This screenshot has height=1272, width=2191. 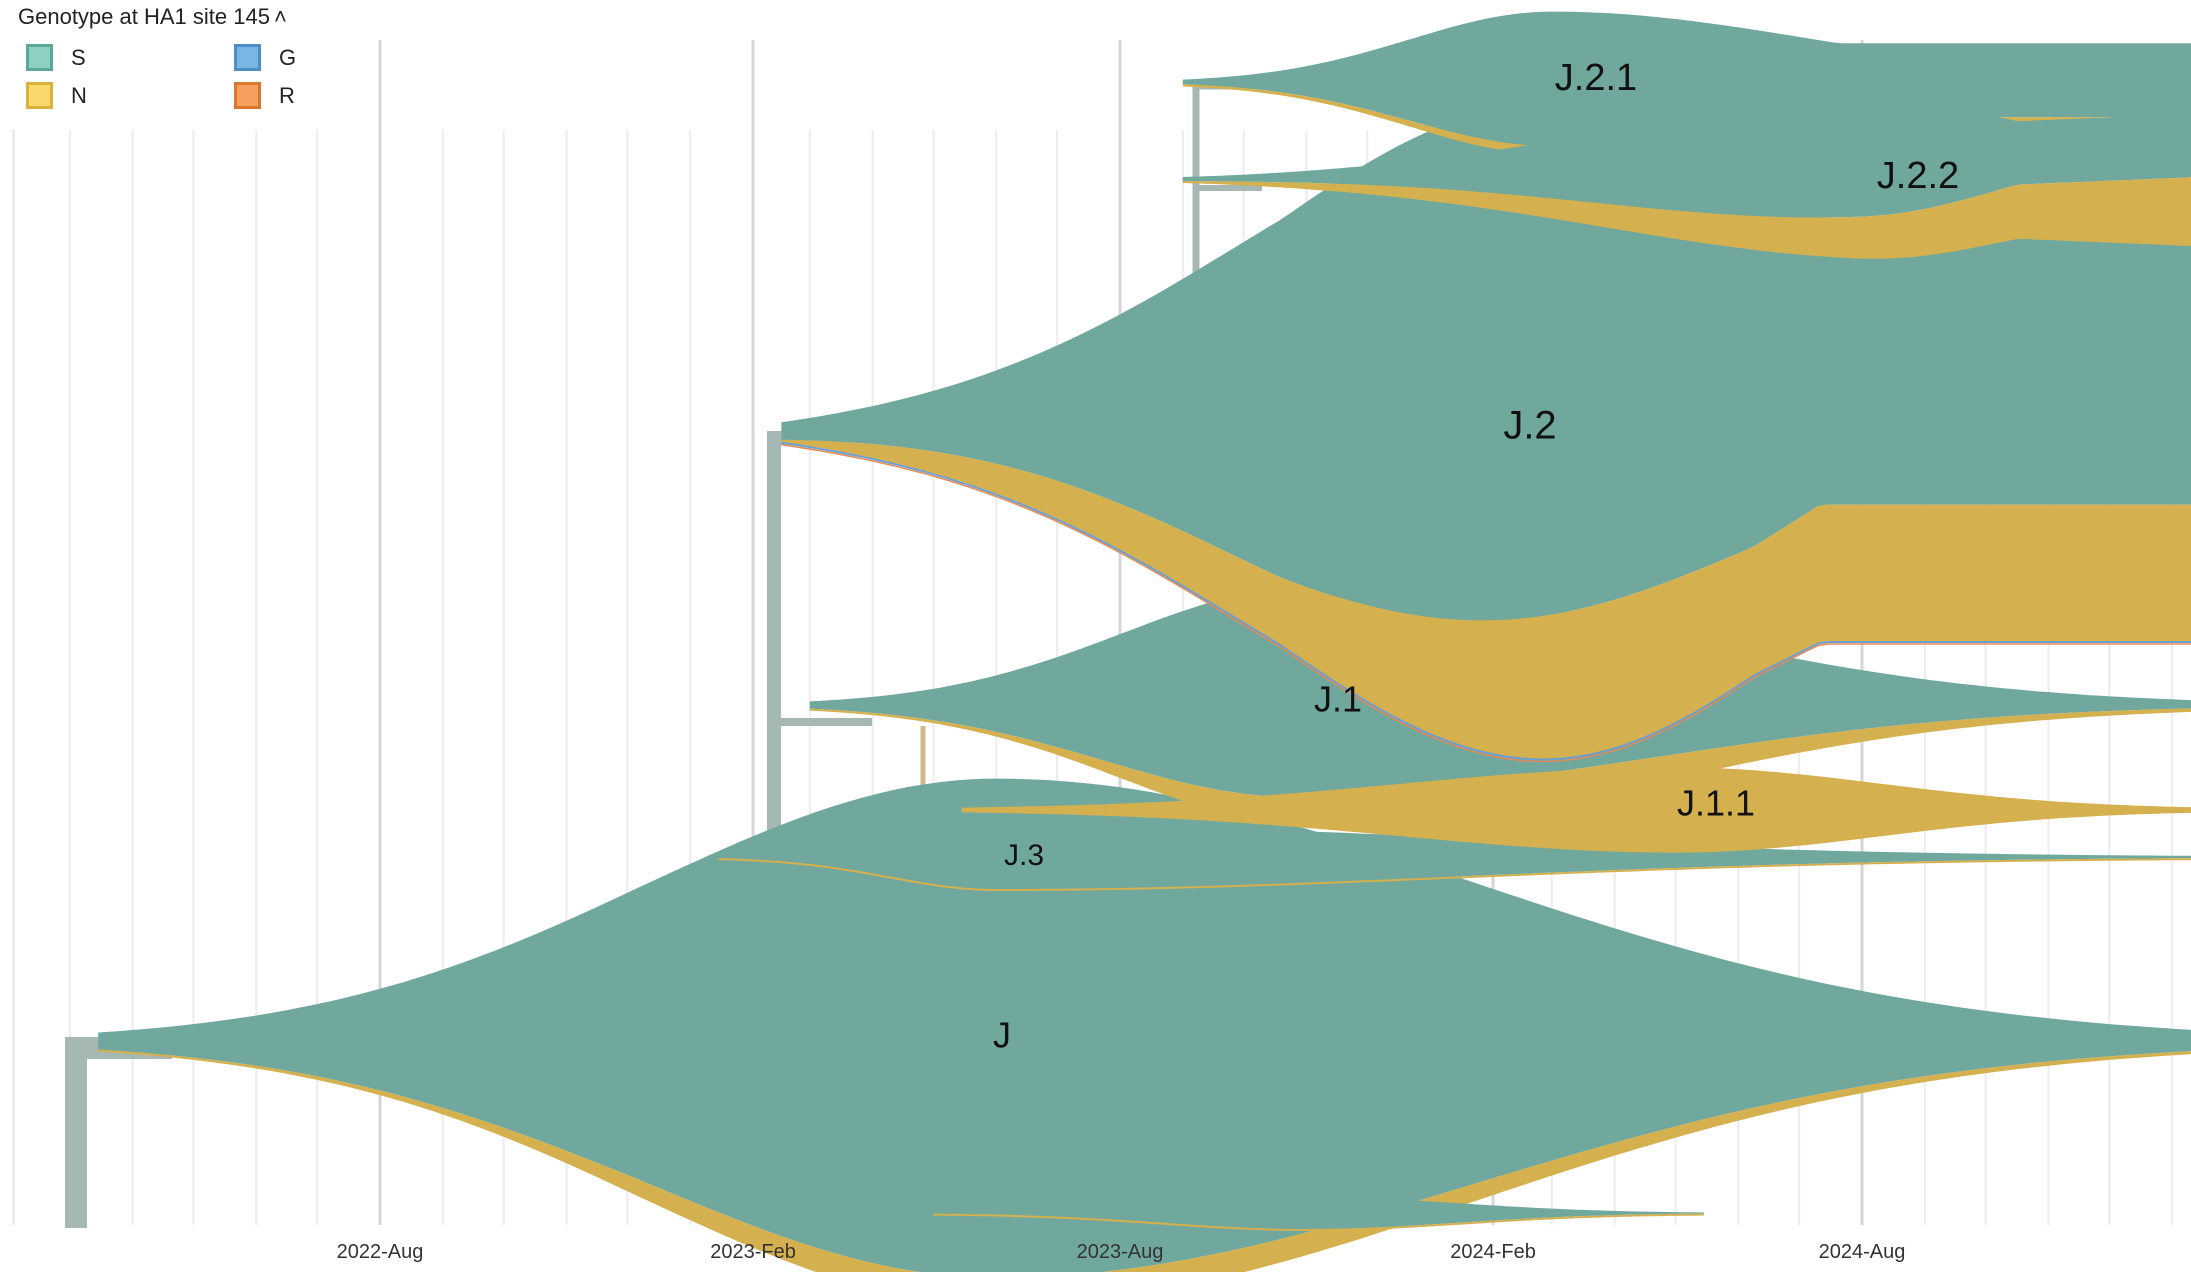 I want to click on legend-items: S G N R, so click(x=226, y=84).